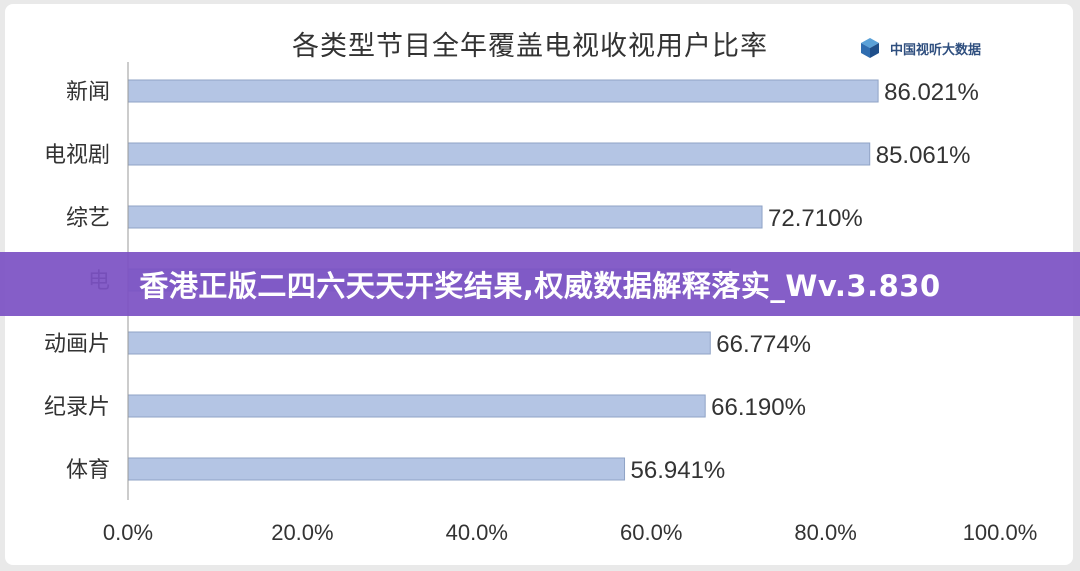 Image resolution: width=1080 pixels, height=571 pixels. I want to click on x-tick-0-0: 0.0%, so click(128, 532).